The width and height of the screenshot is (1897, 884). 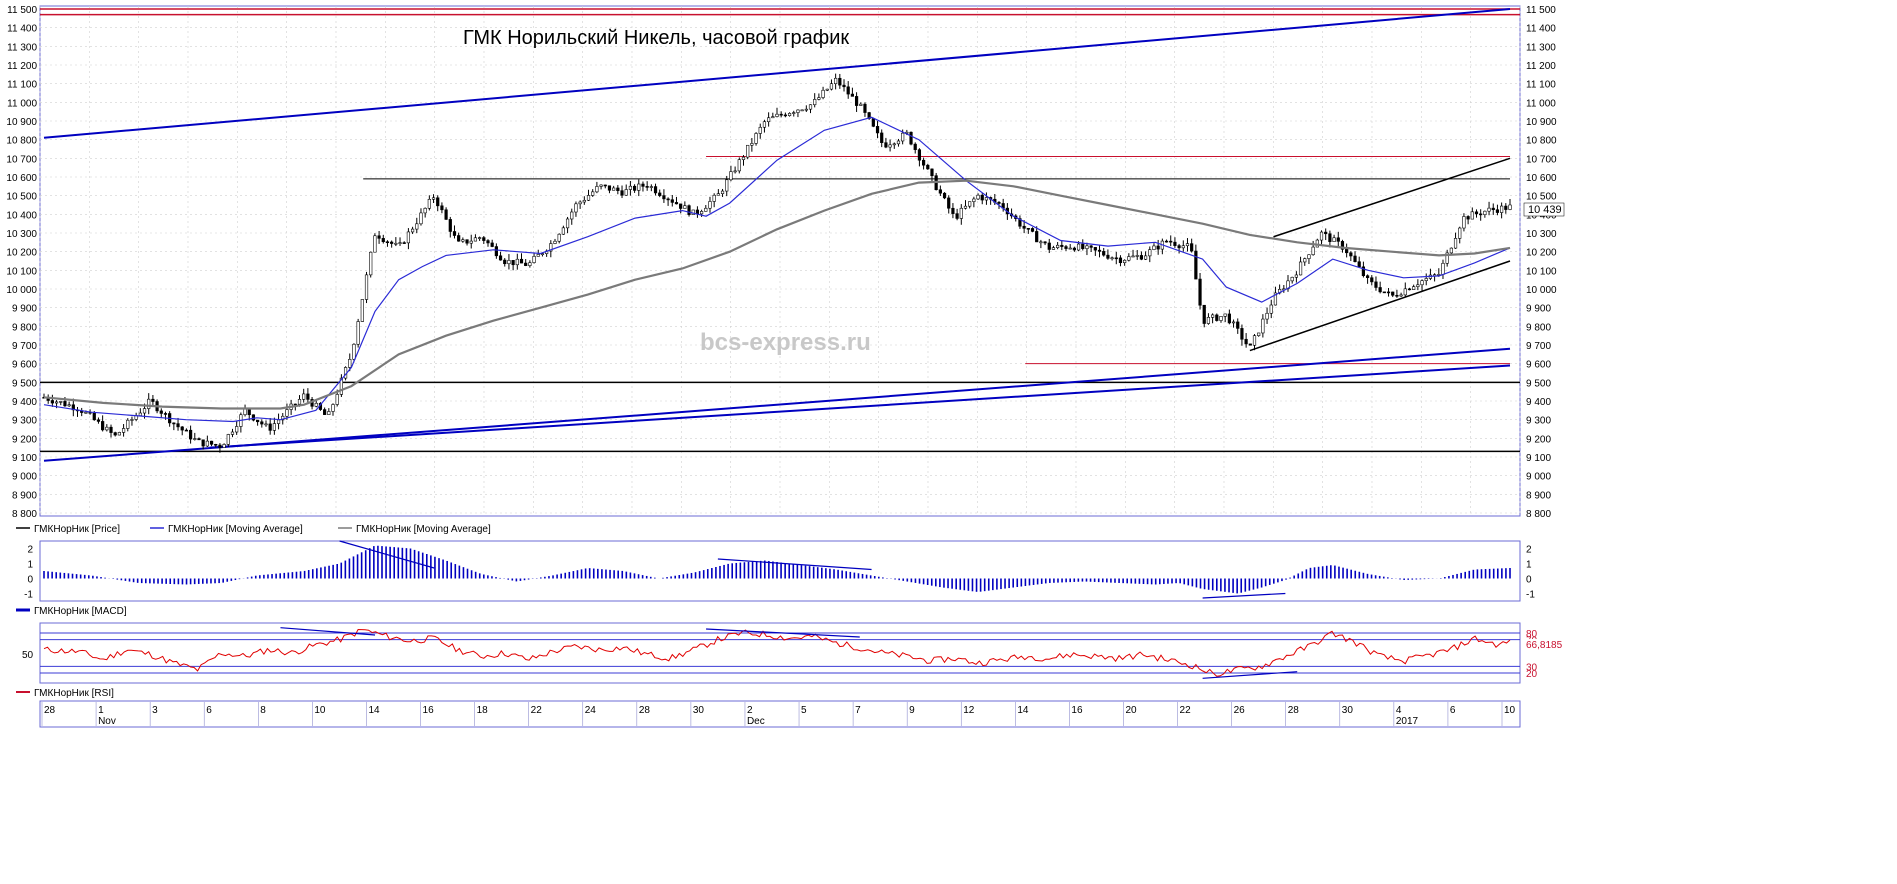 What do you see at coordinates (28, 655) in the screenshot?
I see `rsi-tick-50: 50` at bounding box center [28, 655].